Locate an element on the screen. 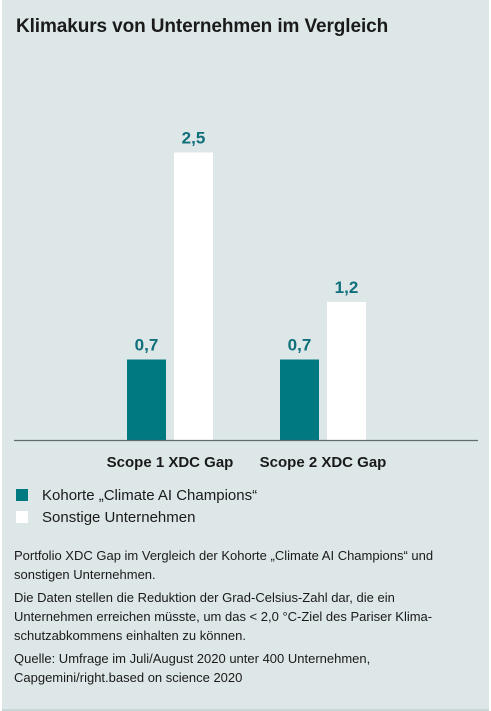 This screenshot has width=491, height=711. chart-title: Klimakurs von Unternehmen im Vergleich is located at coordinates (202, 26).